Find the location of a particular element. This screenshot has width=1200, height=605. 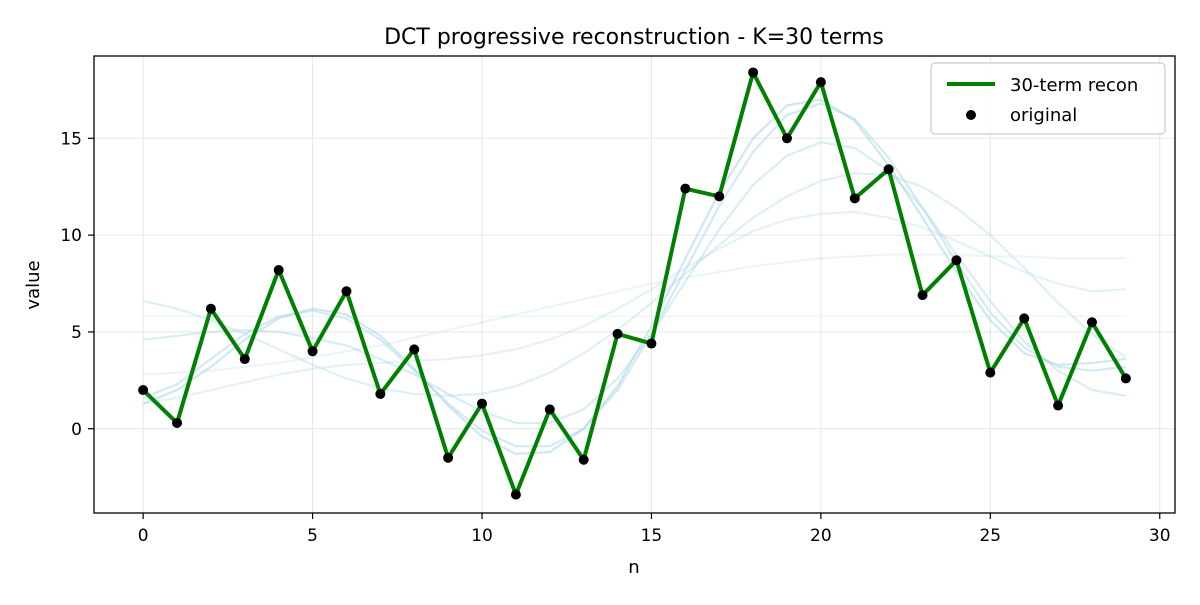

x-tick-label: 20 is located at coordinates (821, 536).